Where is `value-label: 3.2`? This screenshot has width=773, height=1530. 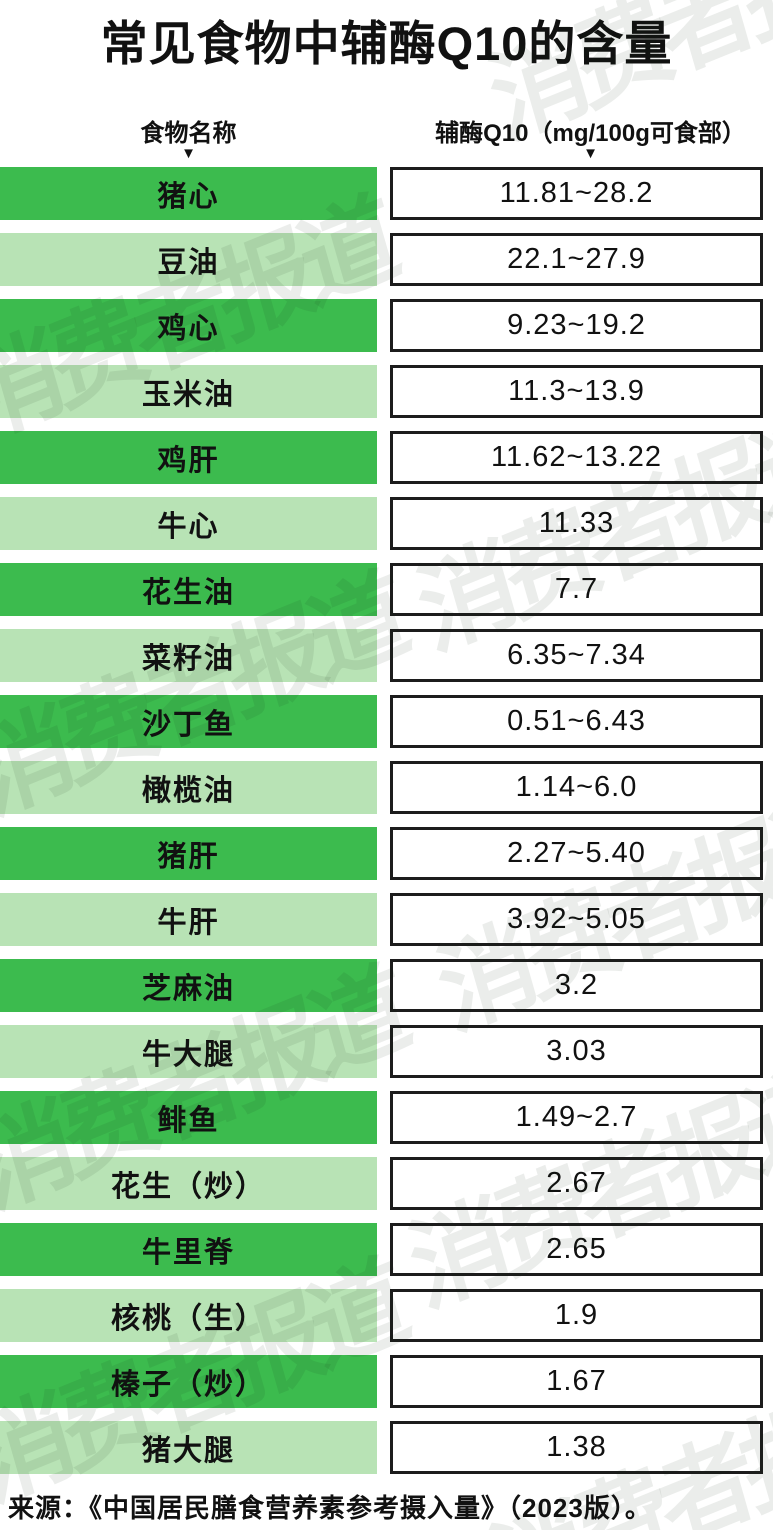
value-label: 3.2 is located at coordinates (576, 985).